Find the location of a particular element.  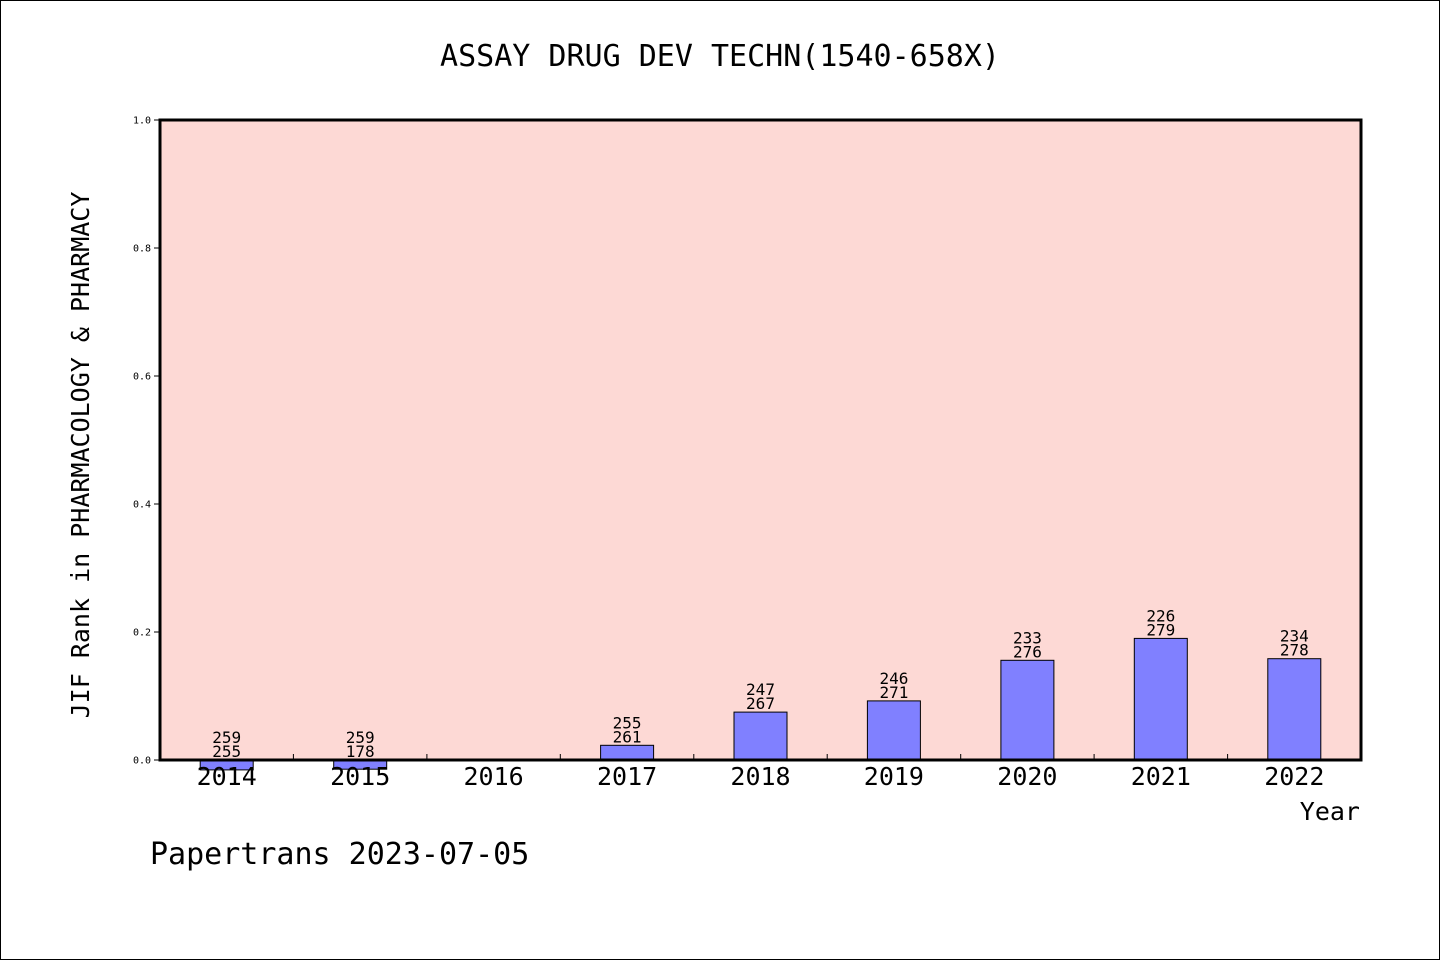

bar-2022 is located at coordinates (1294, 709).